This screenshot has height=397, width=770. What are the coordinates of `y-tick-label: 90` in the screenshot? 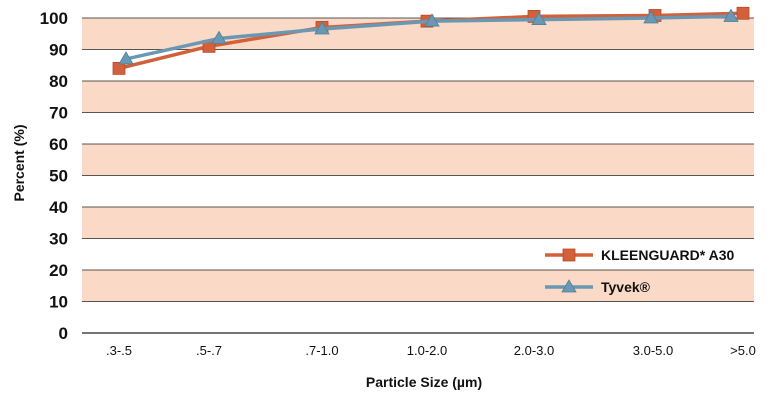 It's located at (58, 50).